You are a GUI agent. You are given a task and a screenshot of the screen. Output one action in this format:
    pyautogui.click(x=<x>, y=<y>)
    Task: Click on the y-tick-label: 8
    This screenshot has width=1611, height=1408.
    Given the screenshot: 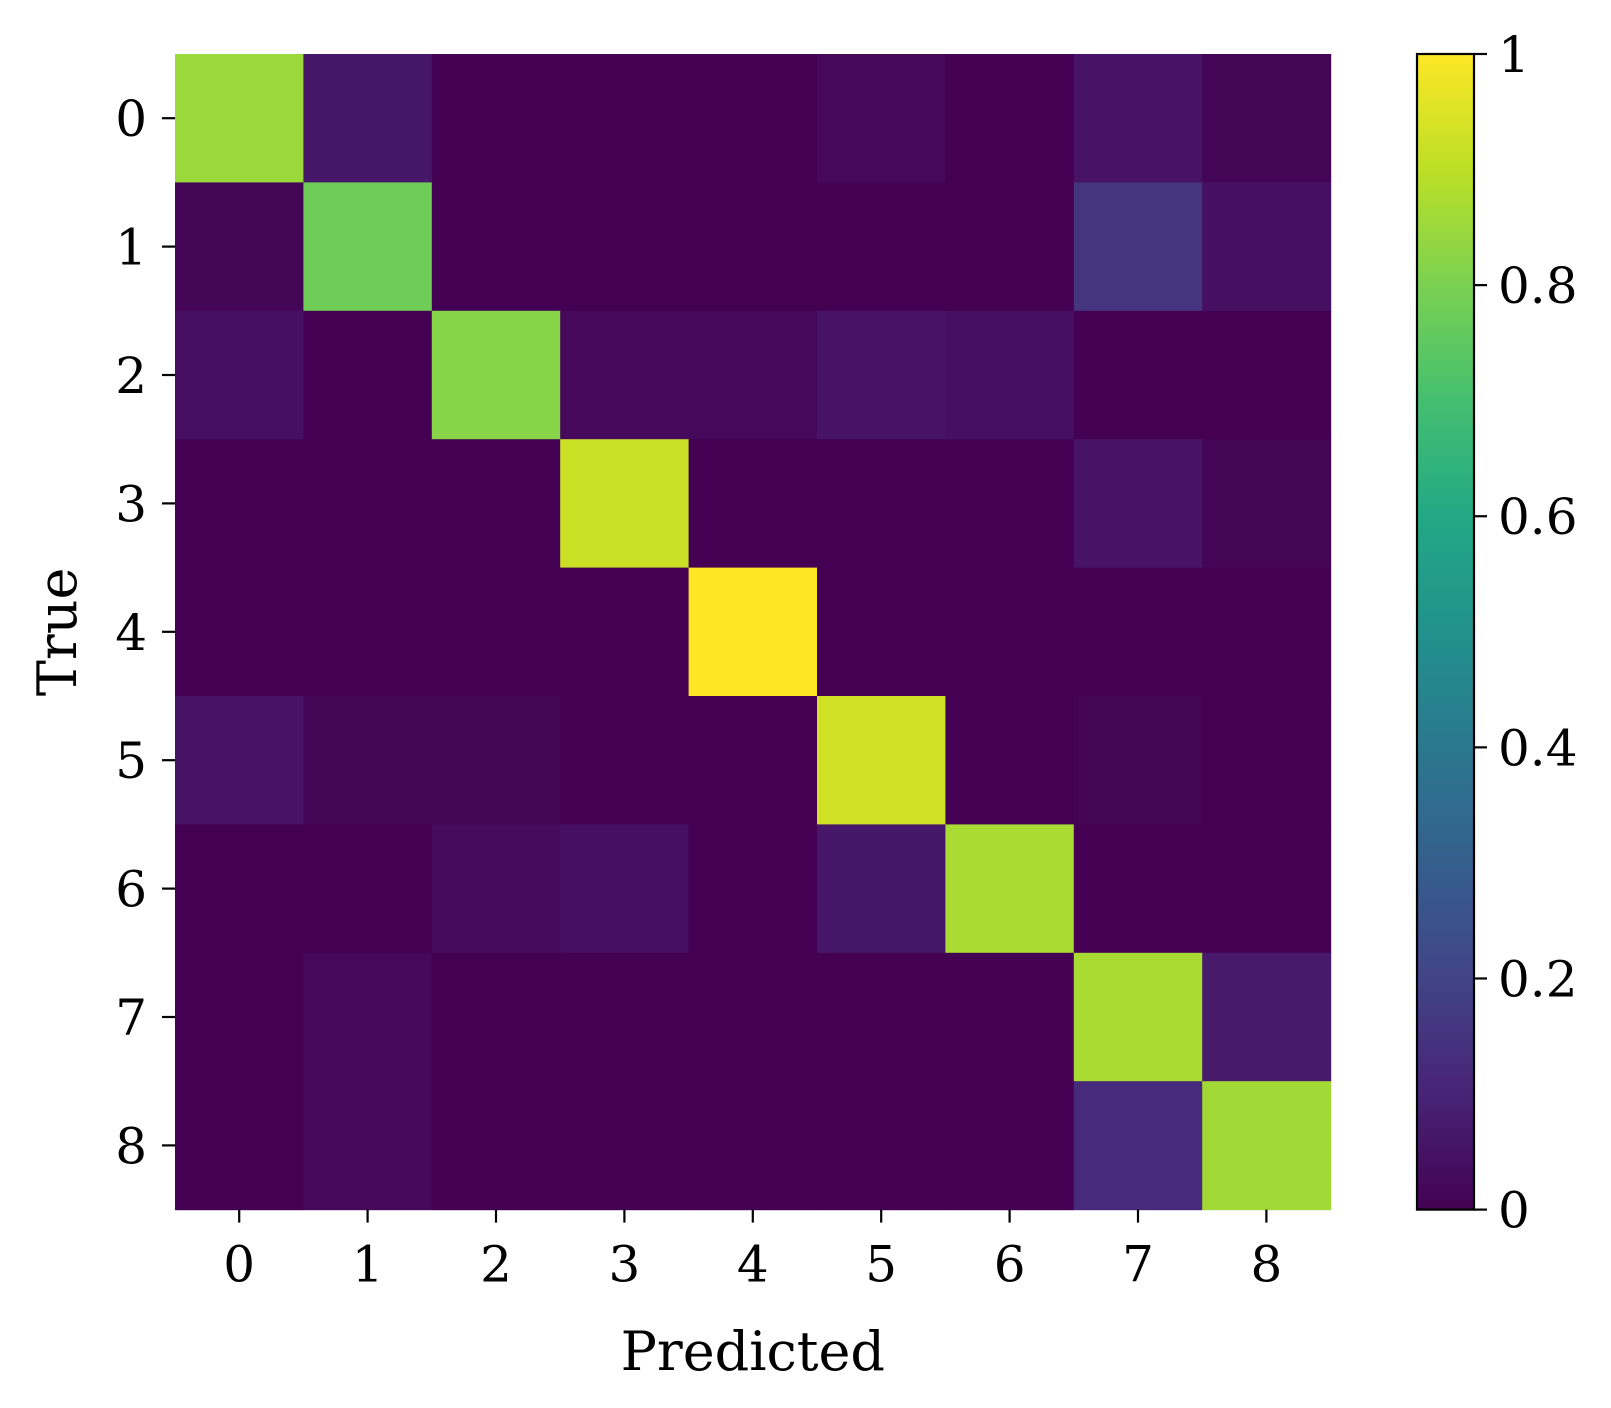 What is the action you would take?
    pyautogui.click(x=131, y=1146)
    